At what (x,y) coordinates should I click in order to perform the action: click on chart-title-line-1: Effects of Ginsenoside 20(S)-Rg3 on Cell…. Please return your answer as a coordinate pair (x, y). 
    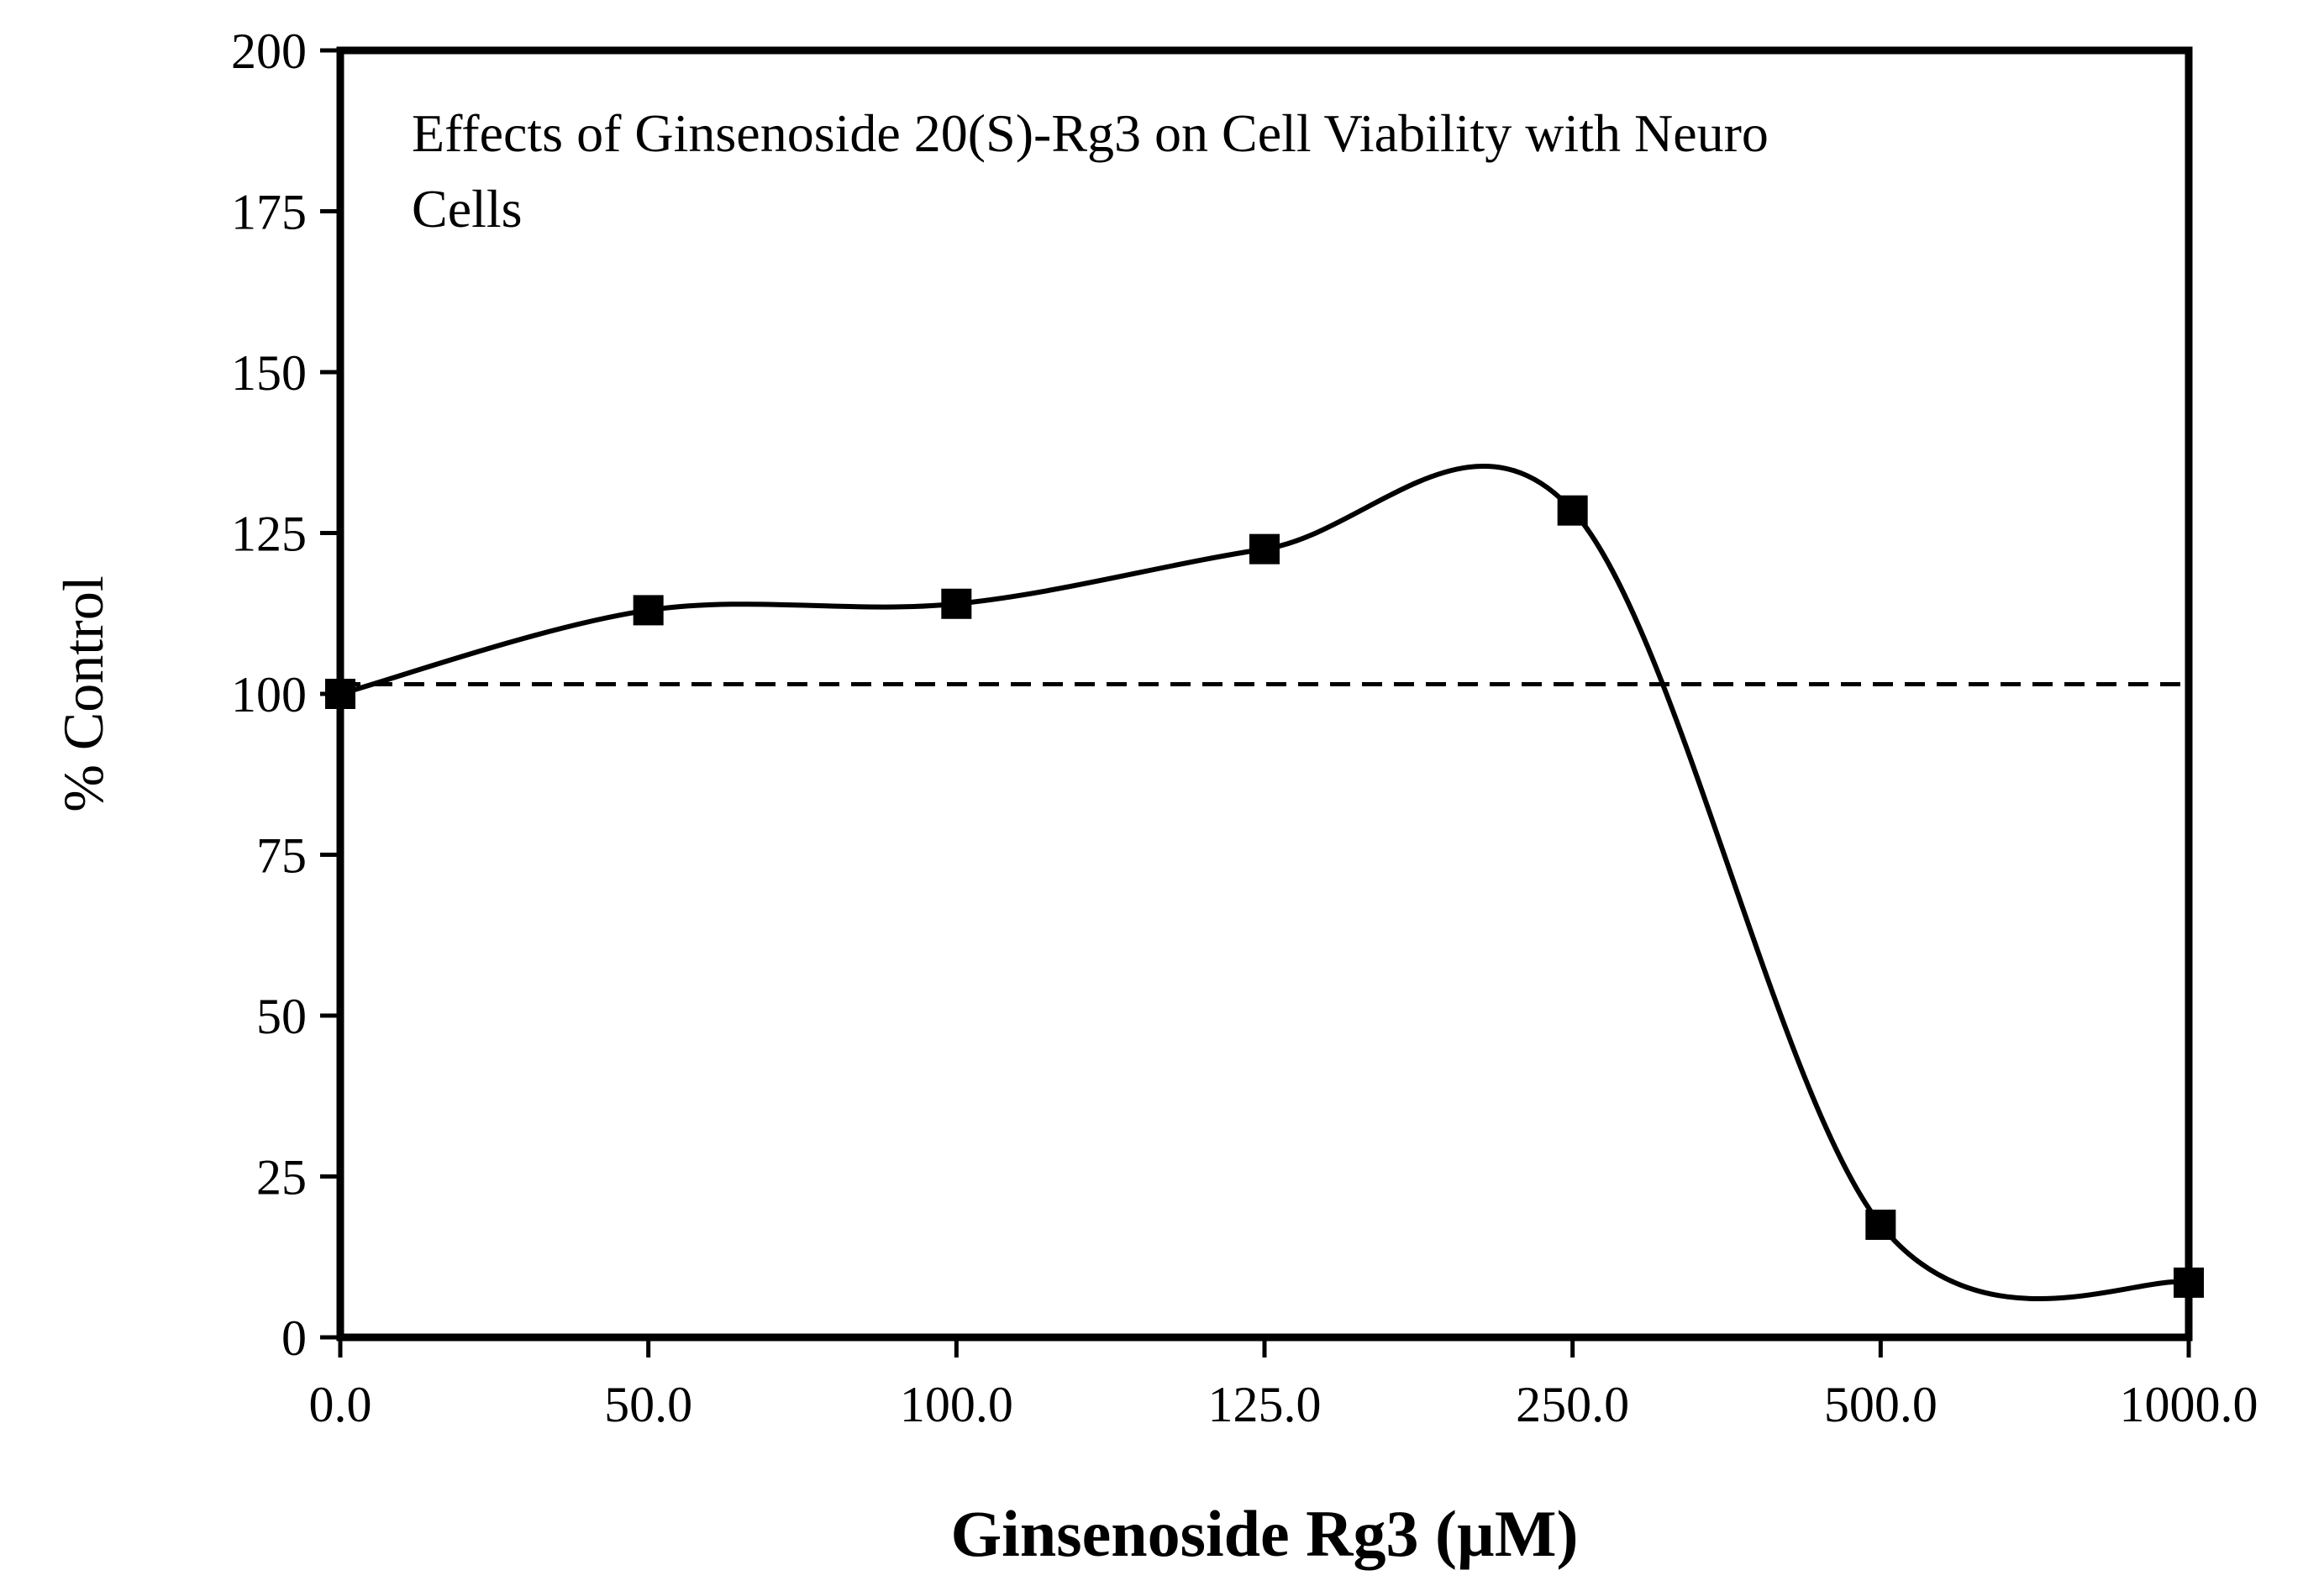
    Looking at the image, I should click on (1090, 133).